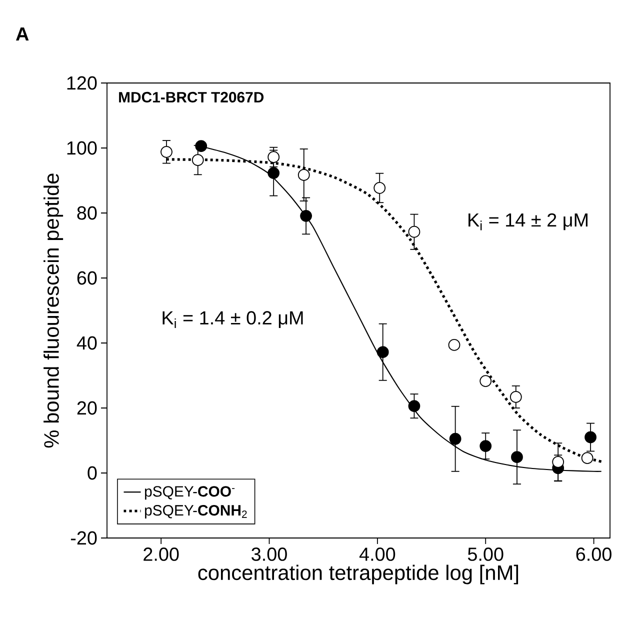 The image size is (637, 630). I want to click on text: A, so click(22, 34).